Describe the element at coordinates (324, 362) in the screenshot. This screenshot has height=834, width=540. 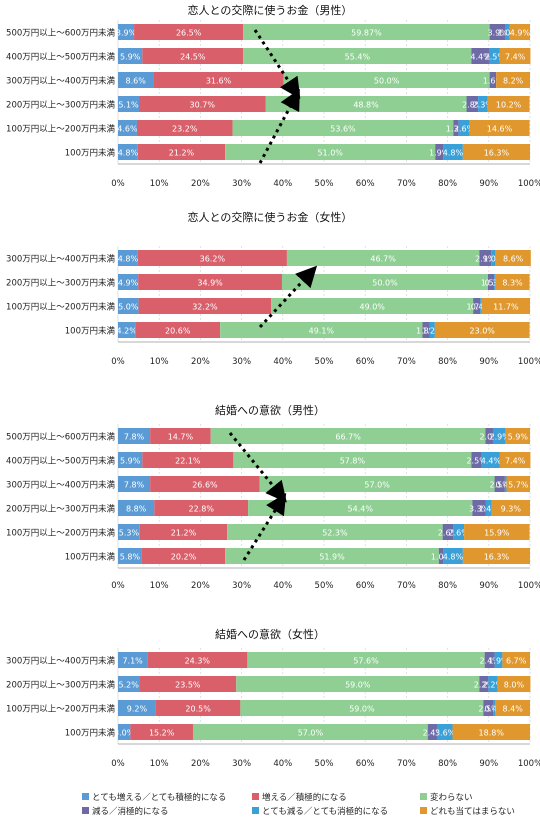
I see `tick-label: 50%` at that location.